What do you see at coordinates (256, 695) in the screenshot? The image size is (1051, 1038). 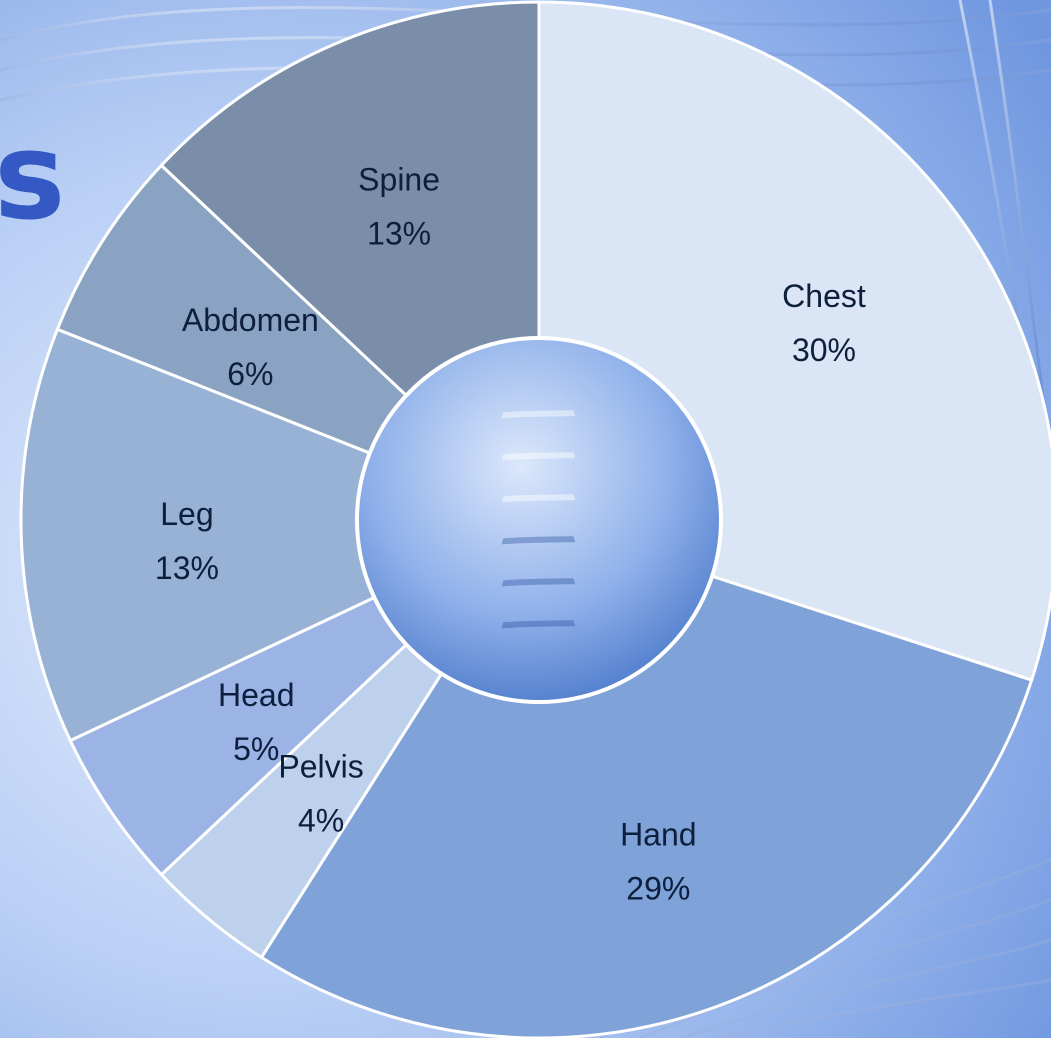 I see `slice-name-head: Head` at bounding box center [256, 695].